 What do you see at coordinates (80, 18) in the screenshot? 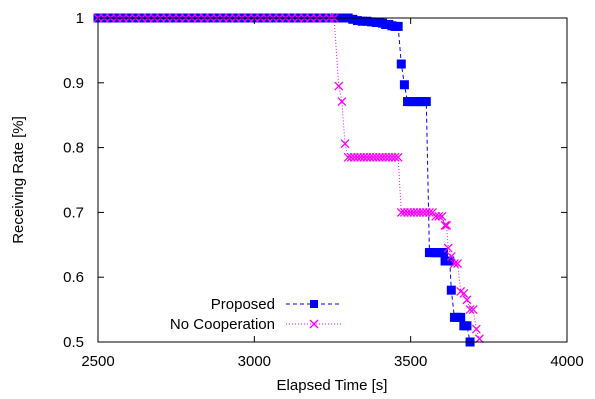
I see `y-tick-label: 1` at bounding box center [80, 18].